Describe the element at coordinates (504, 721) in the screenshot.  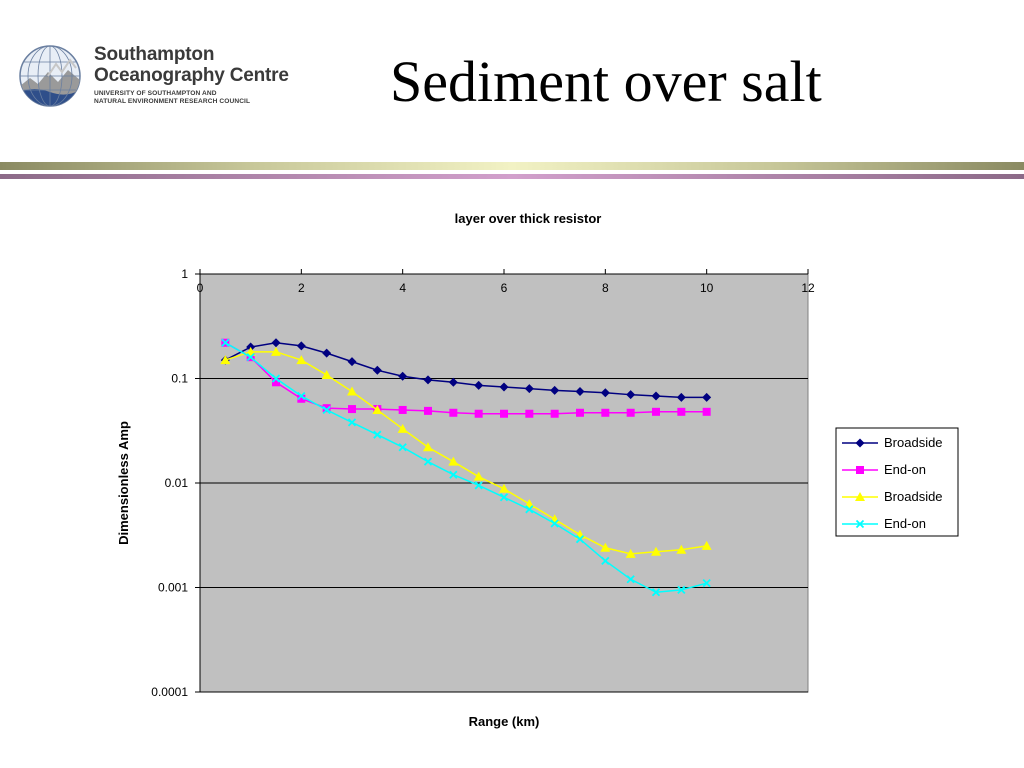
I see `x-axis-label: Range (km)` at that location.